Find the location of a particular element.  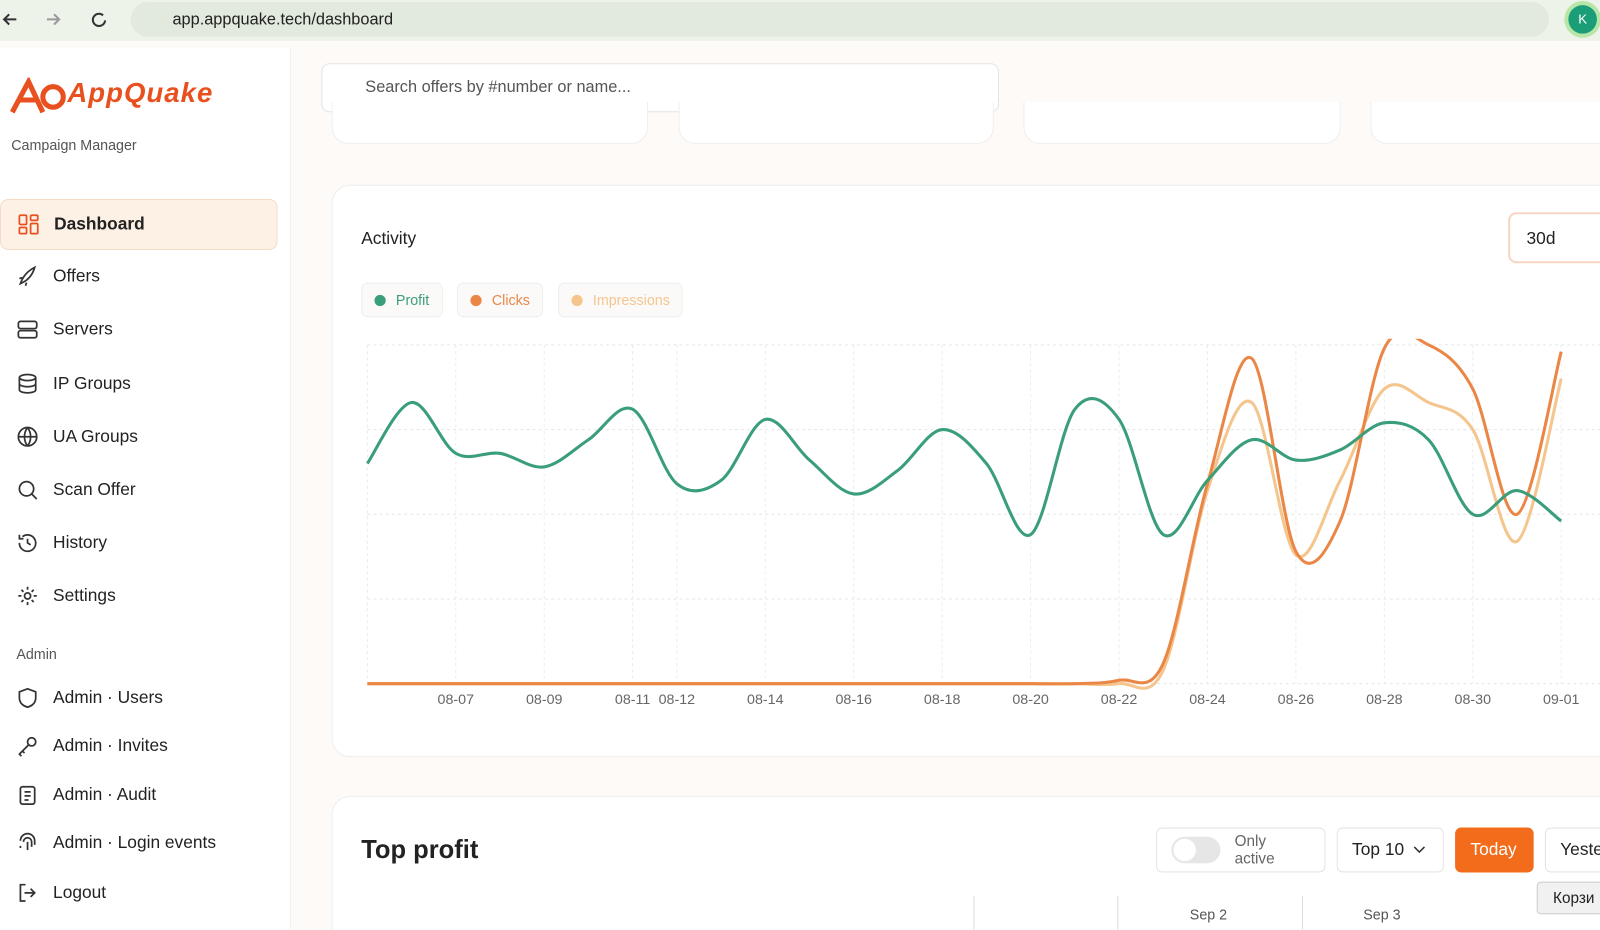

period-button: Today is located at coordinates (1494, 850).